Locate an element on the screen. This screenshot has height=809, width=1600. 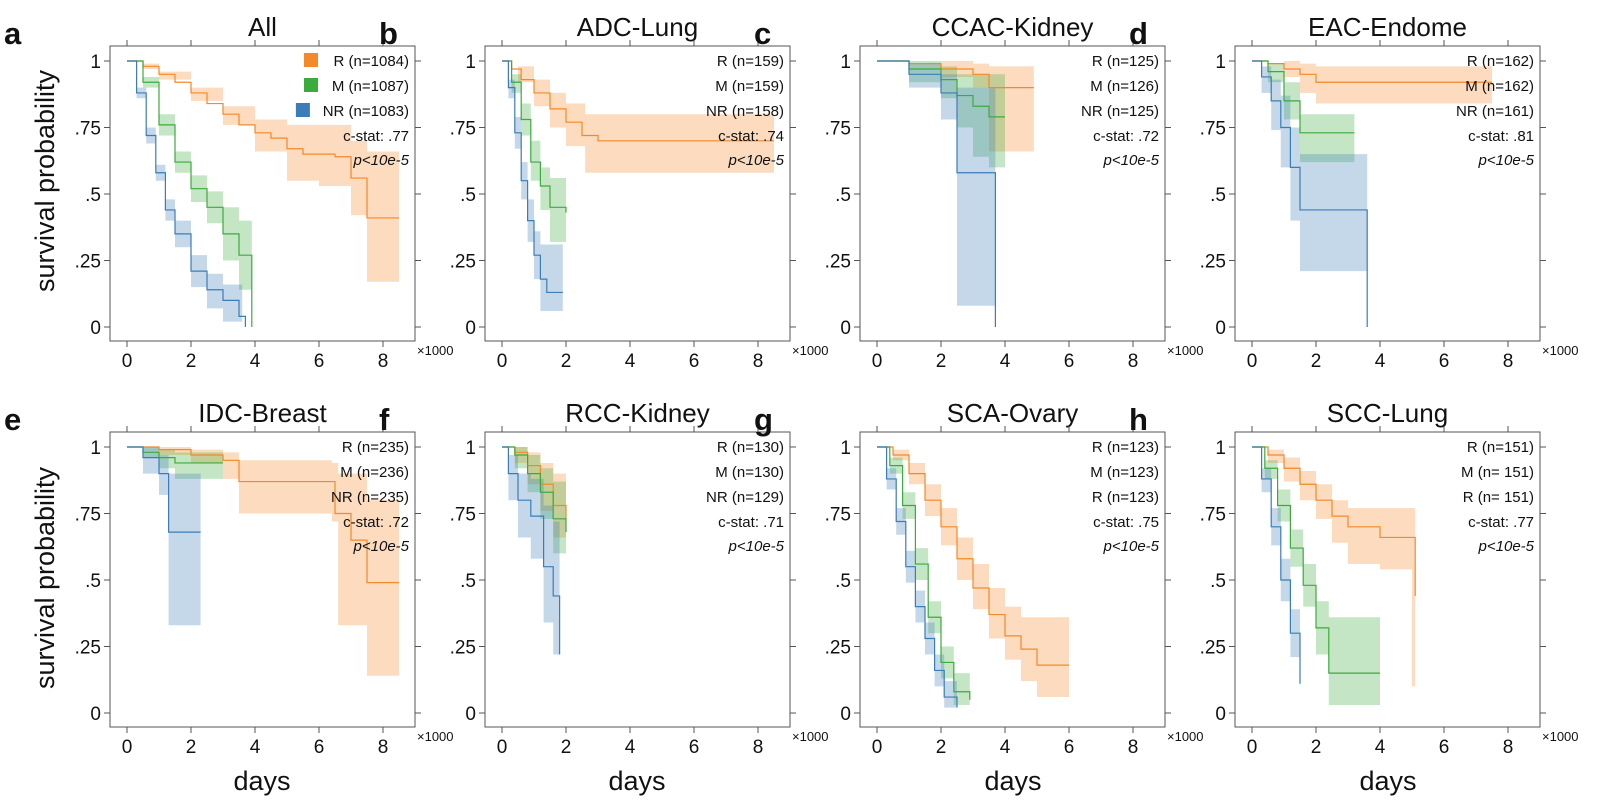
c-stat: c-stat: .72 is located at coordinates (1126, 136).